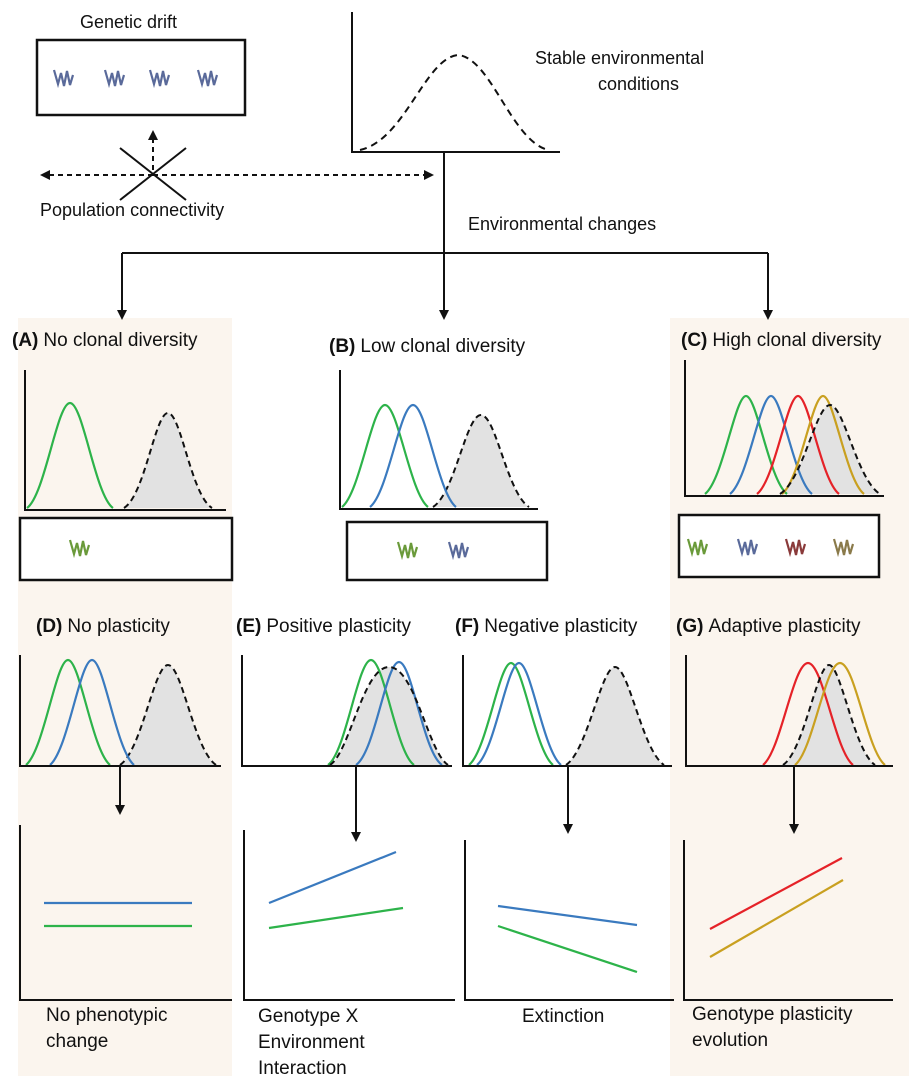 This screenshot has height=1080, width=909. I want to click on panel-f-plot, so click(567, 711).